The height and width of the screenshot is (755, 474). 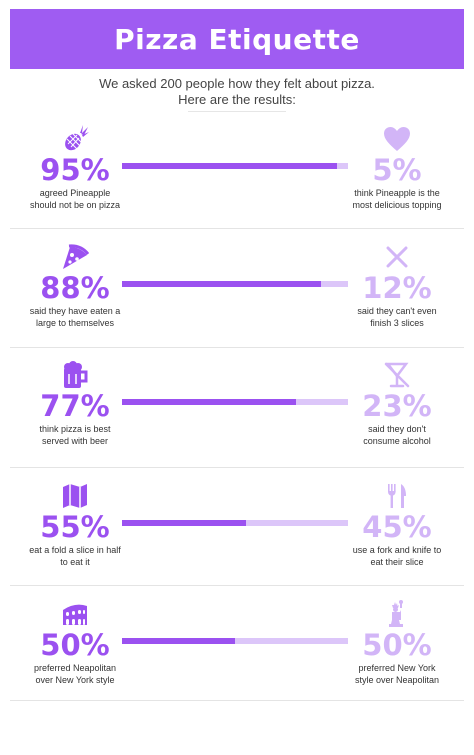 I want to click on percent-value: 77%, so click(x=75, y=406).